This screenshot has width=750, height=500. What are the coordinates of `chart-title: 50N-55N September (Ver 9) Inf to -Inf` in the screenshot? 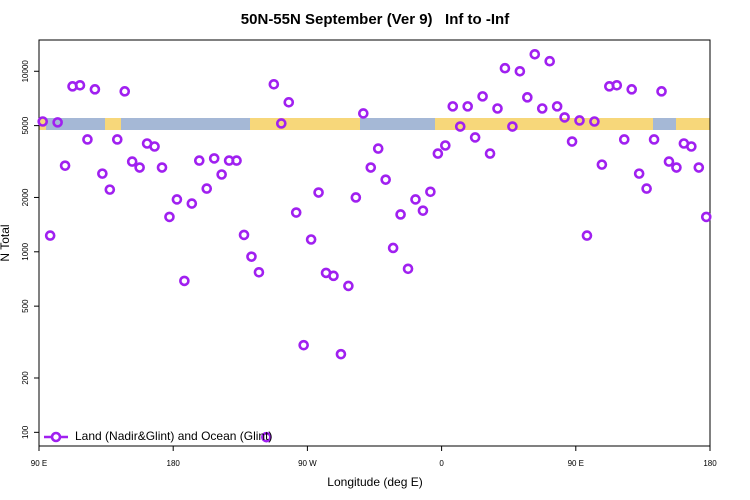 It's located at (375, 19).